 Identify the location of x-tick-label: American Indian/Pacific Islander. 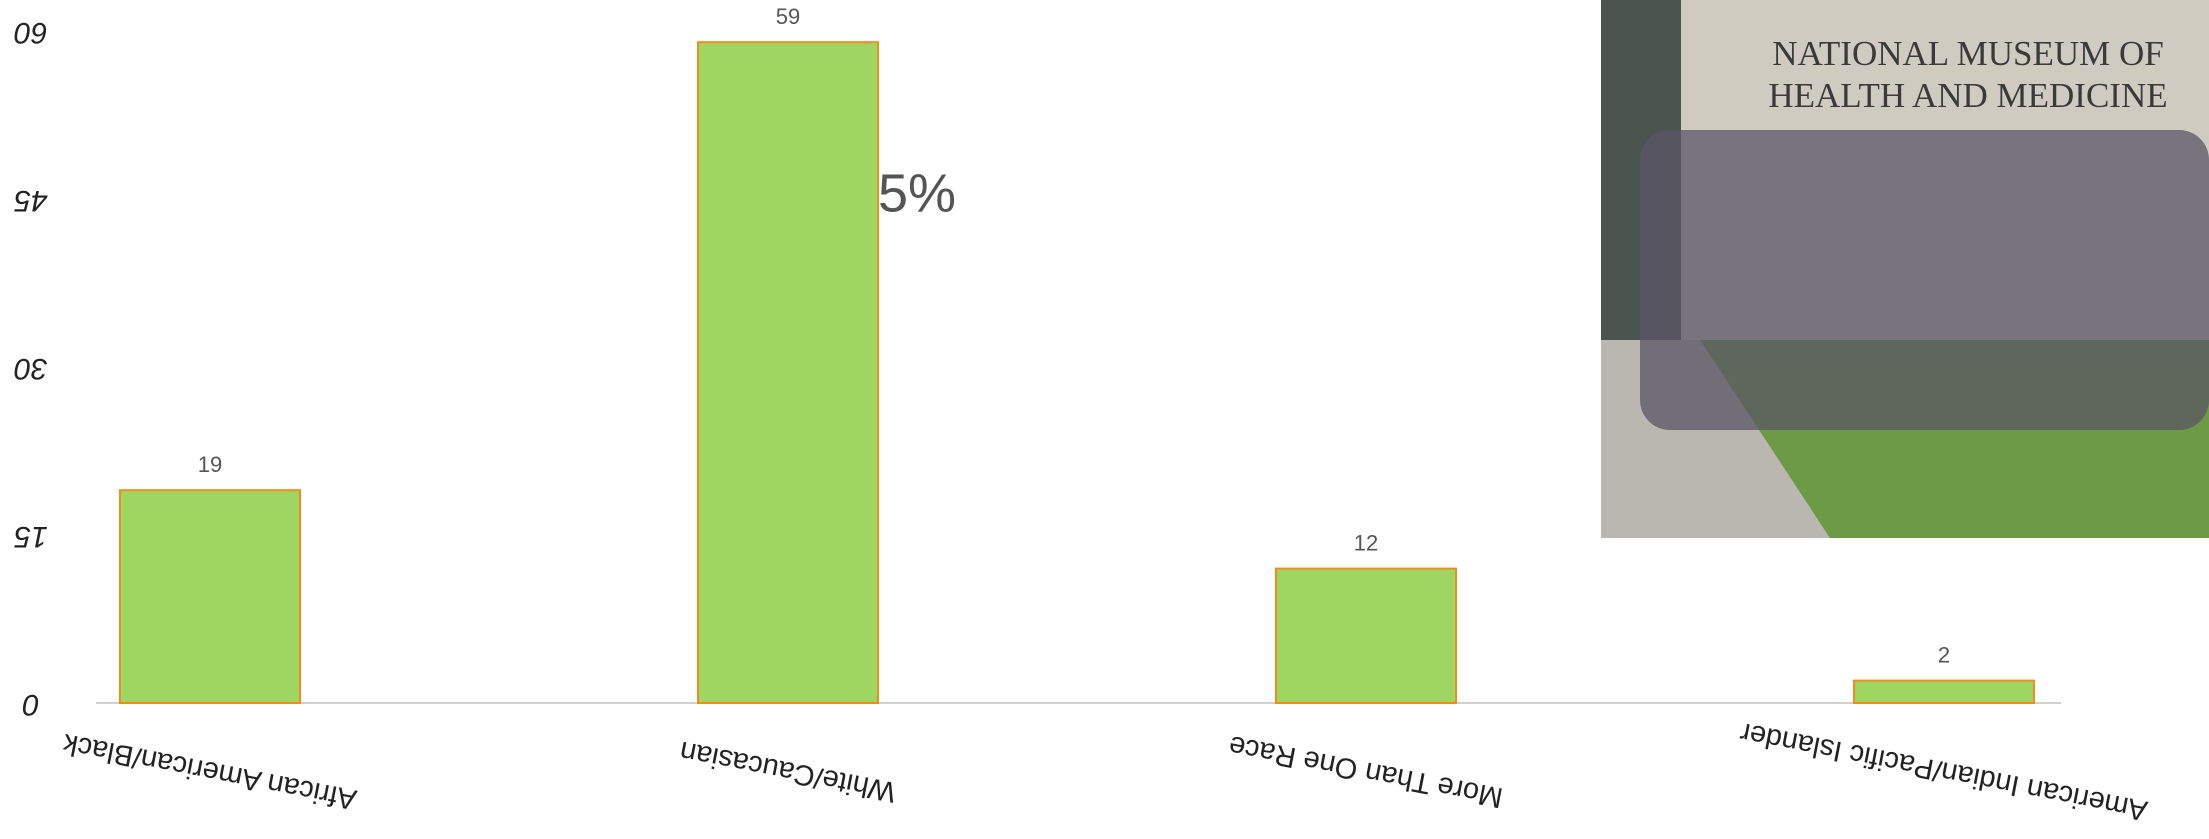
(1943, 771).